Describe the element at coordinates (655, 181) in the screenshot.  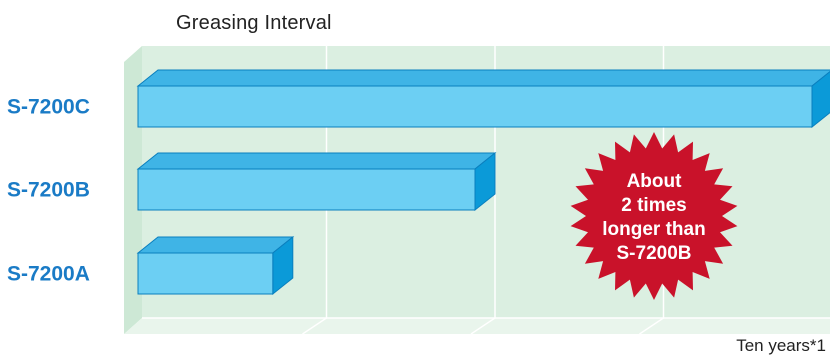
I see `badge-text-line: About` at that location.